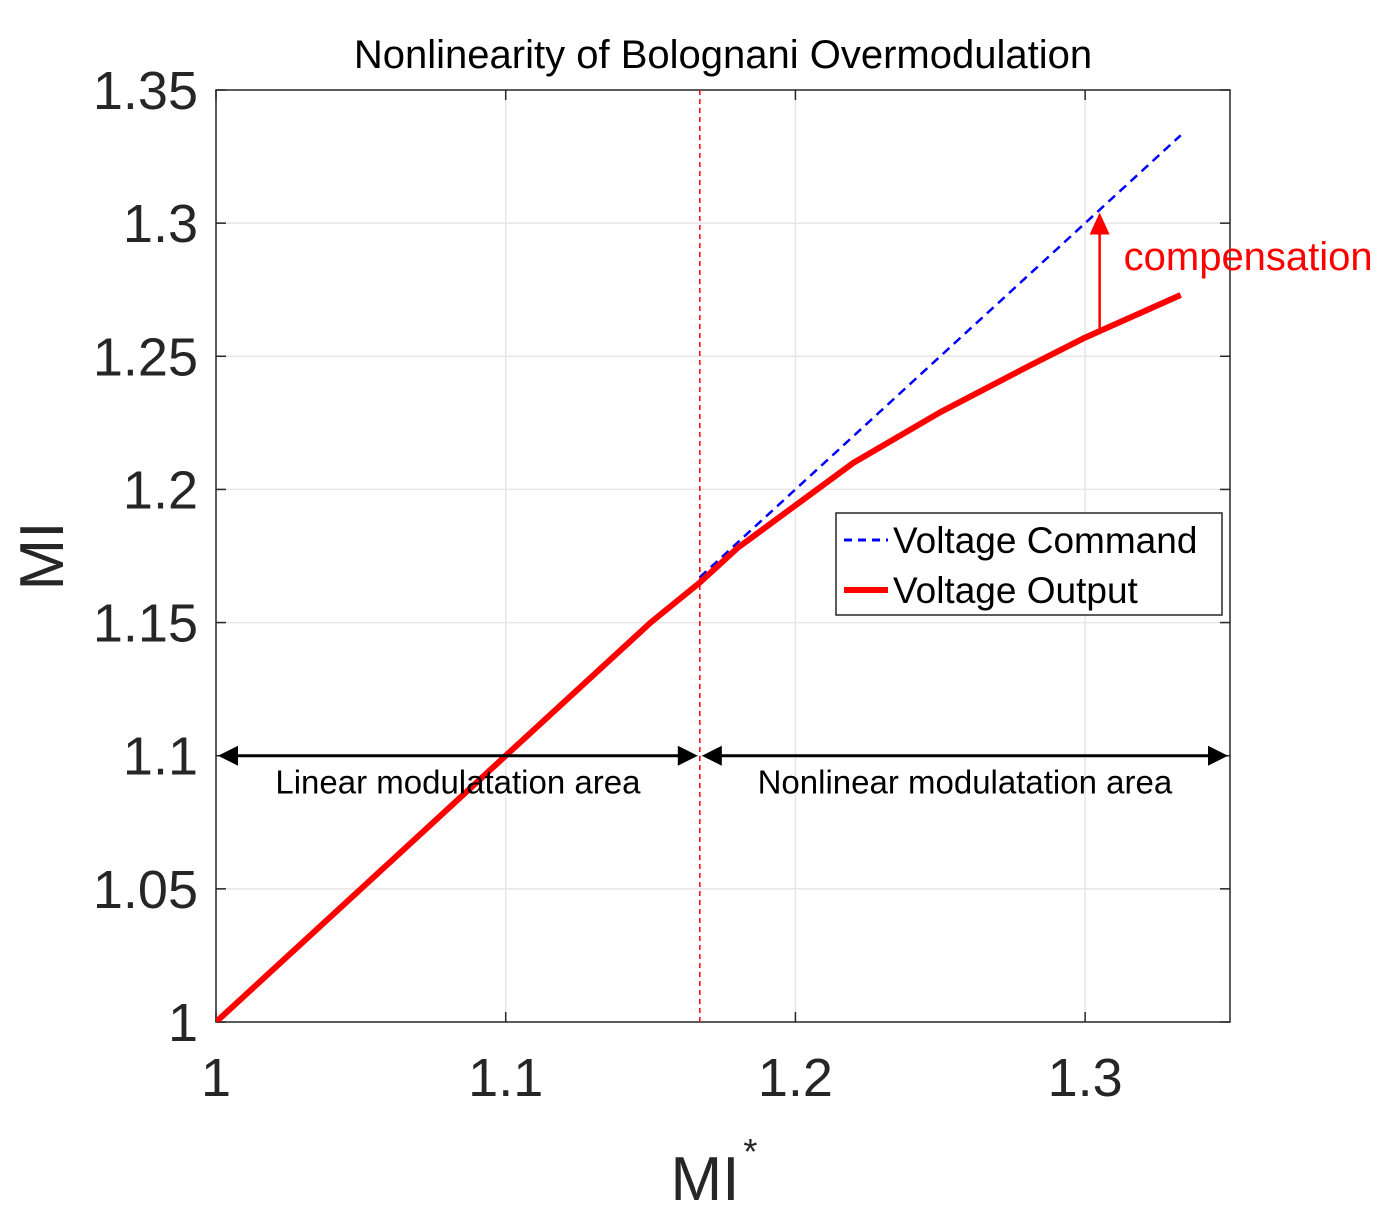  What do you see at coordinates (160, 757) in the screenshot?
I see `y-tick-label: 1.1` at bounding box center [160, 757].